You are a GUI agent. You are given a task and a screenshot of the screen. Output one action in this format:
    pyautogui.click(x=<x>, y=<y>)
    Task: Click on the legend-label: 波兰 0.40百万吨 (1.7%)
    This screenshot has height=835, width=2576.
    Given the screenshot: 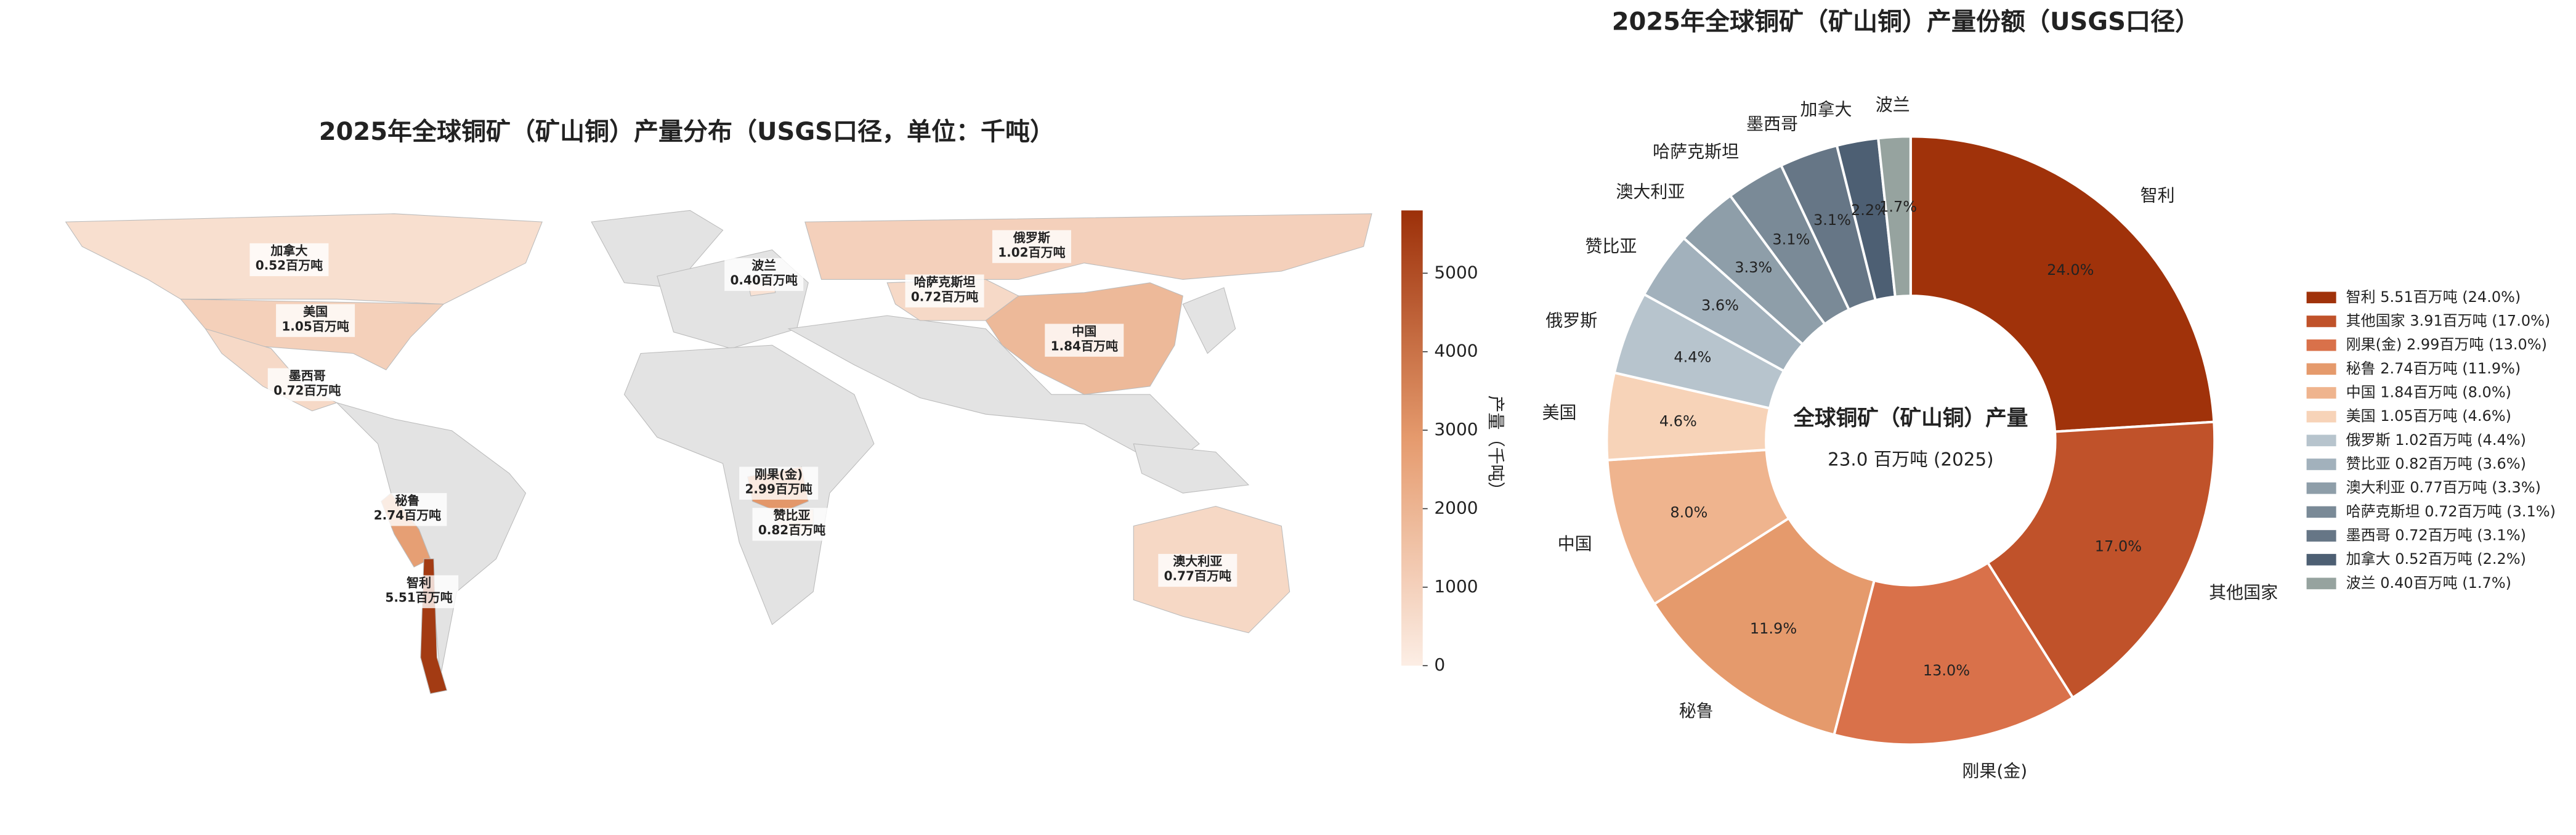 What is the action you would take?
    pyautogui.click(x=2428, y=583)
    